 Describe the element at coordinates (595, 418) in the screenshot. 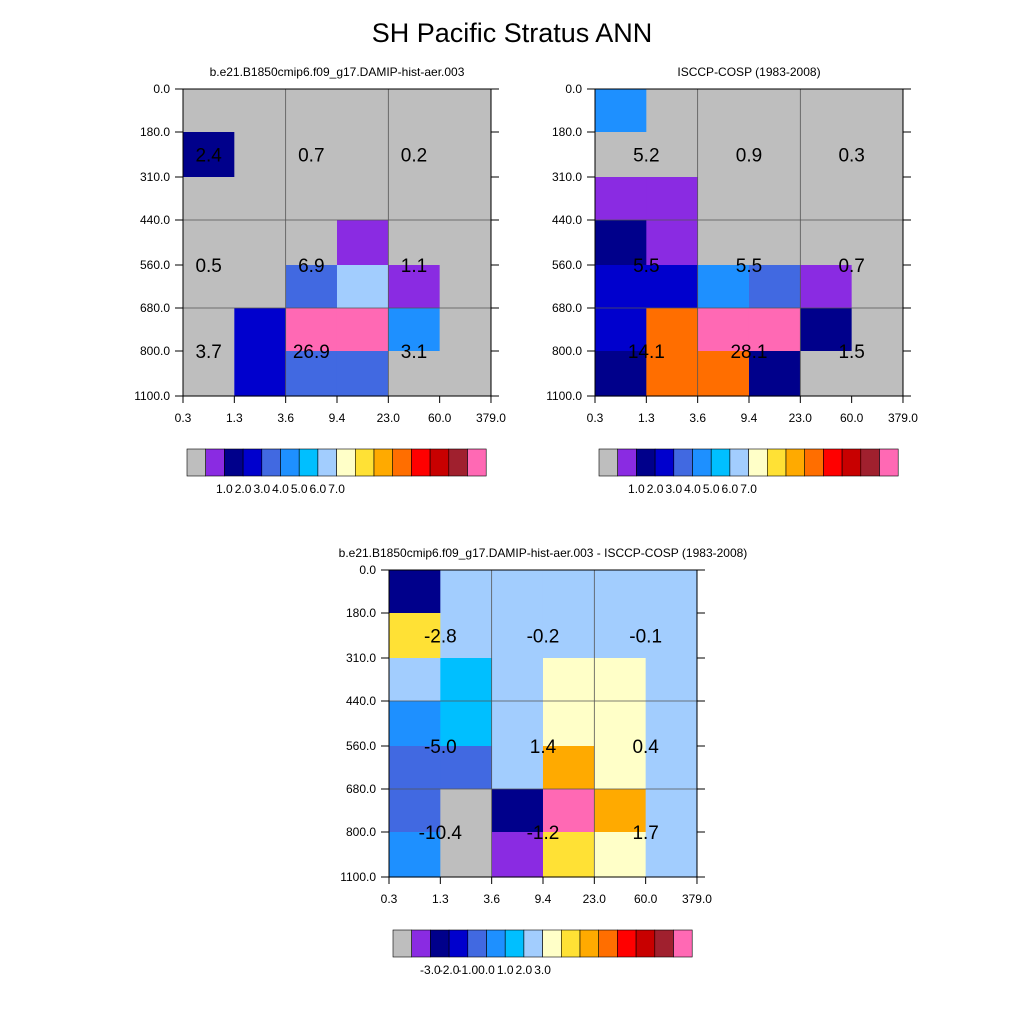

I see `x-tick-label: 0.3` at that location.